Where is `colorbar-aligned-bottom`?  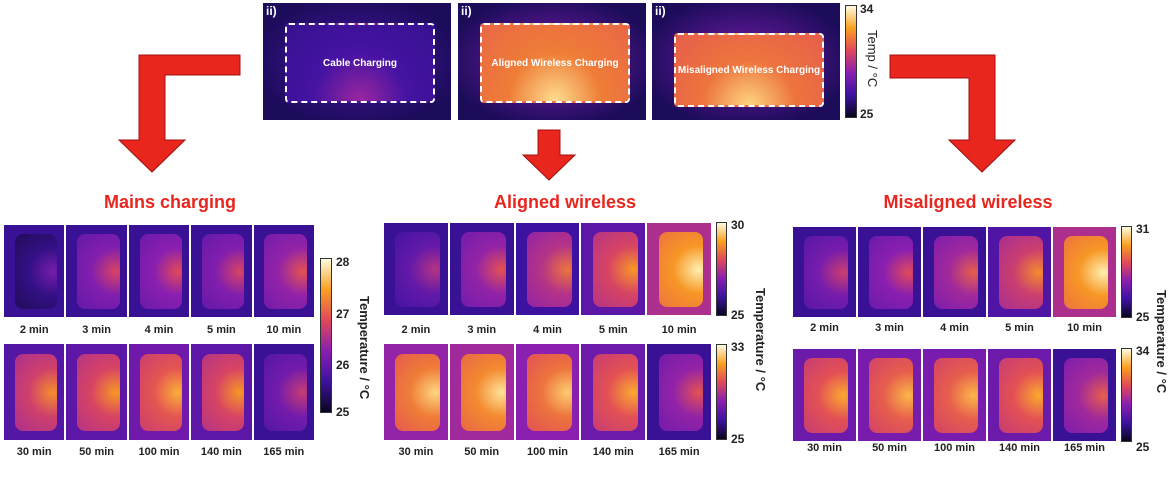 colorbar-aligned-bottom is located at coordinates (721, 392).